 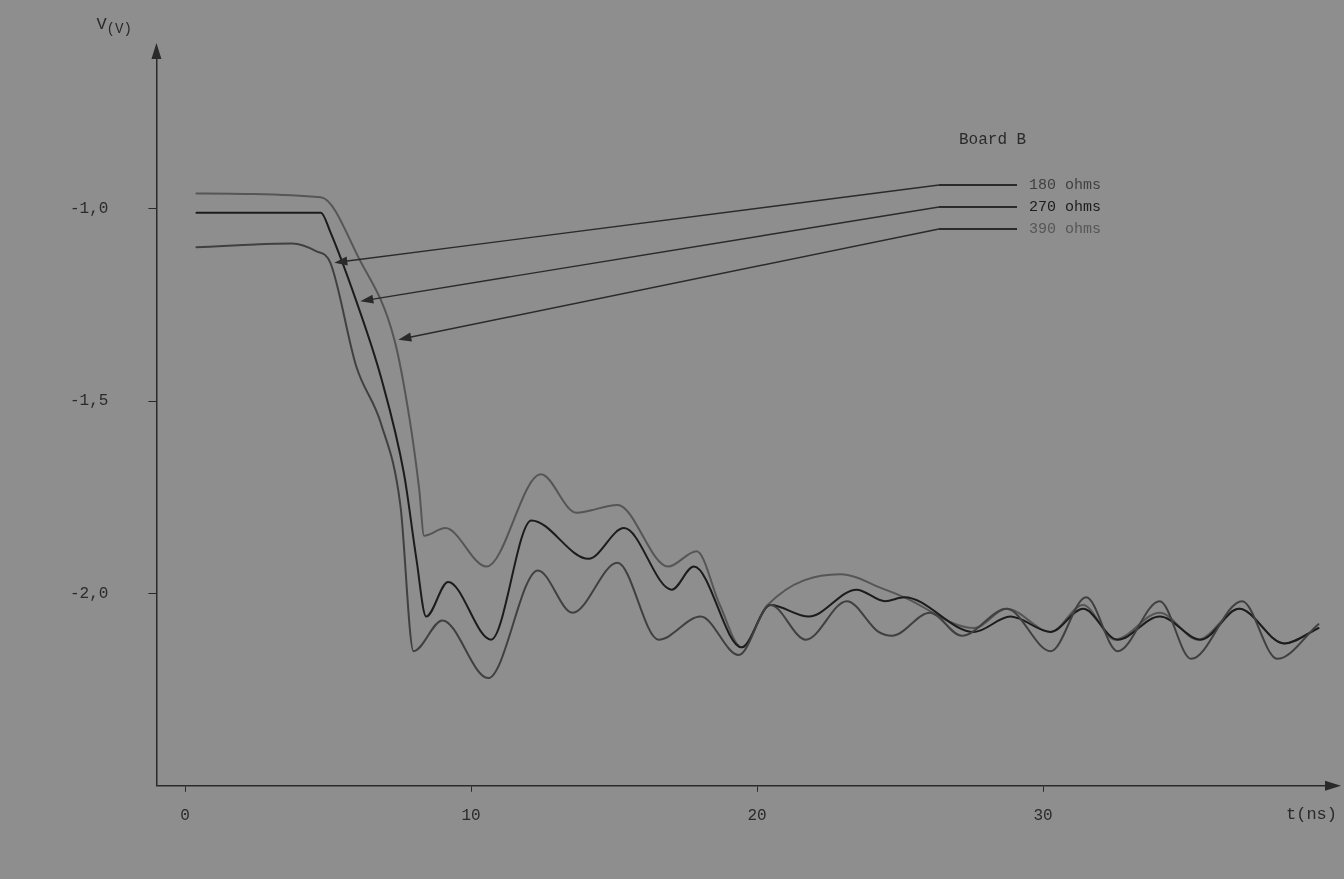 What do you see at coordinates (1311, 814) in the screenshot?
I see `x-axis-title: t(ns)` at bounding box center [1311, 814].